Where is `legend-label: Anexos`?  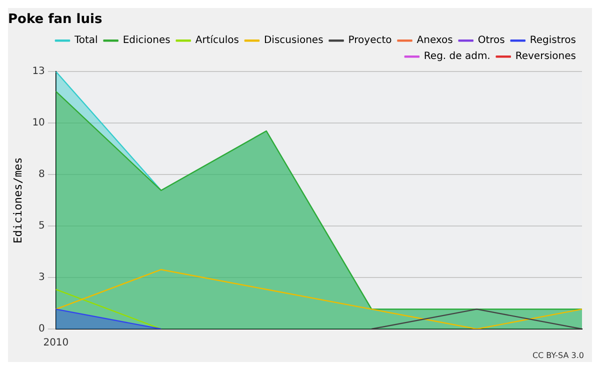
legend-label: Anexos is located at coordinates (434, 40).